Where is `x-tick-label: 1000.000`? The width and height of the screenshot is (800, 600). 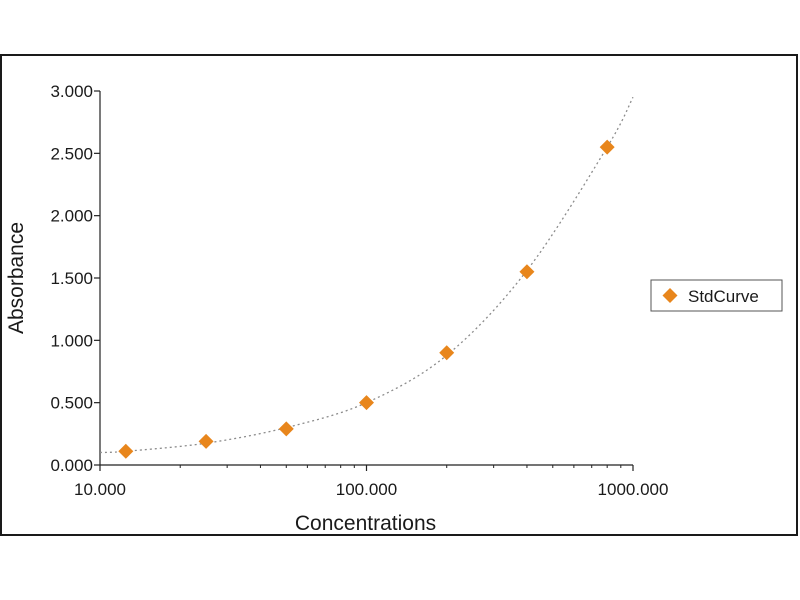 x-tick-label: 1000.000 is located at coordinates (633, 489).